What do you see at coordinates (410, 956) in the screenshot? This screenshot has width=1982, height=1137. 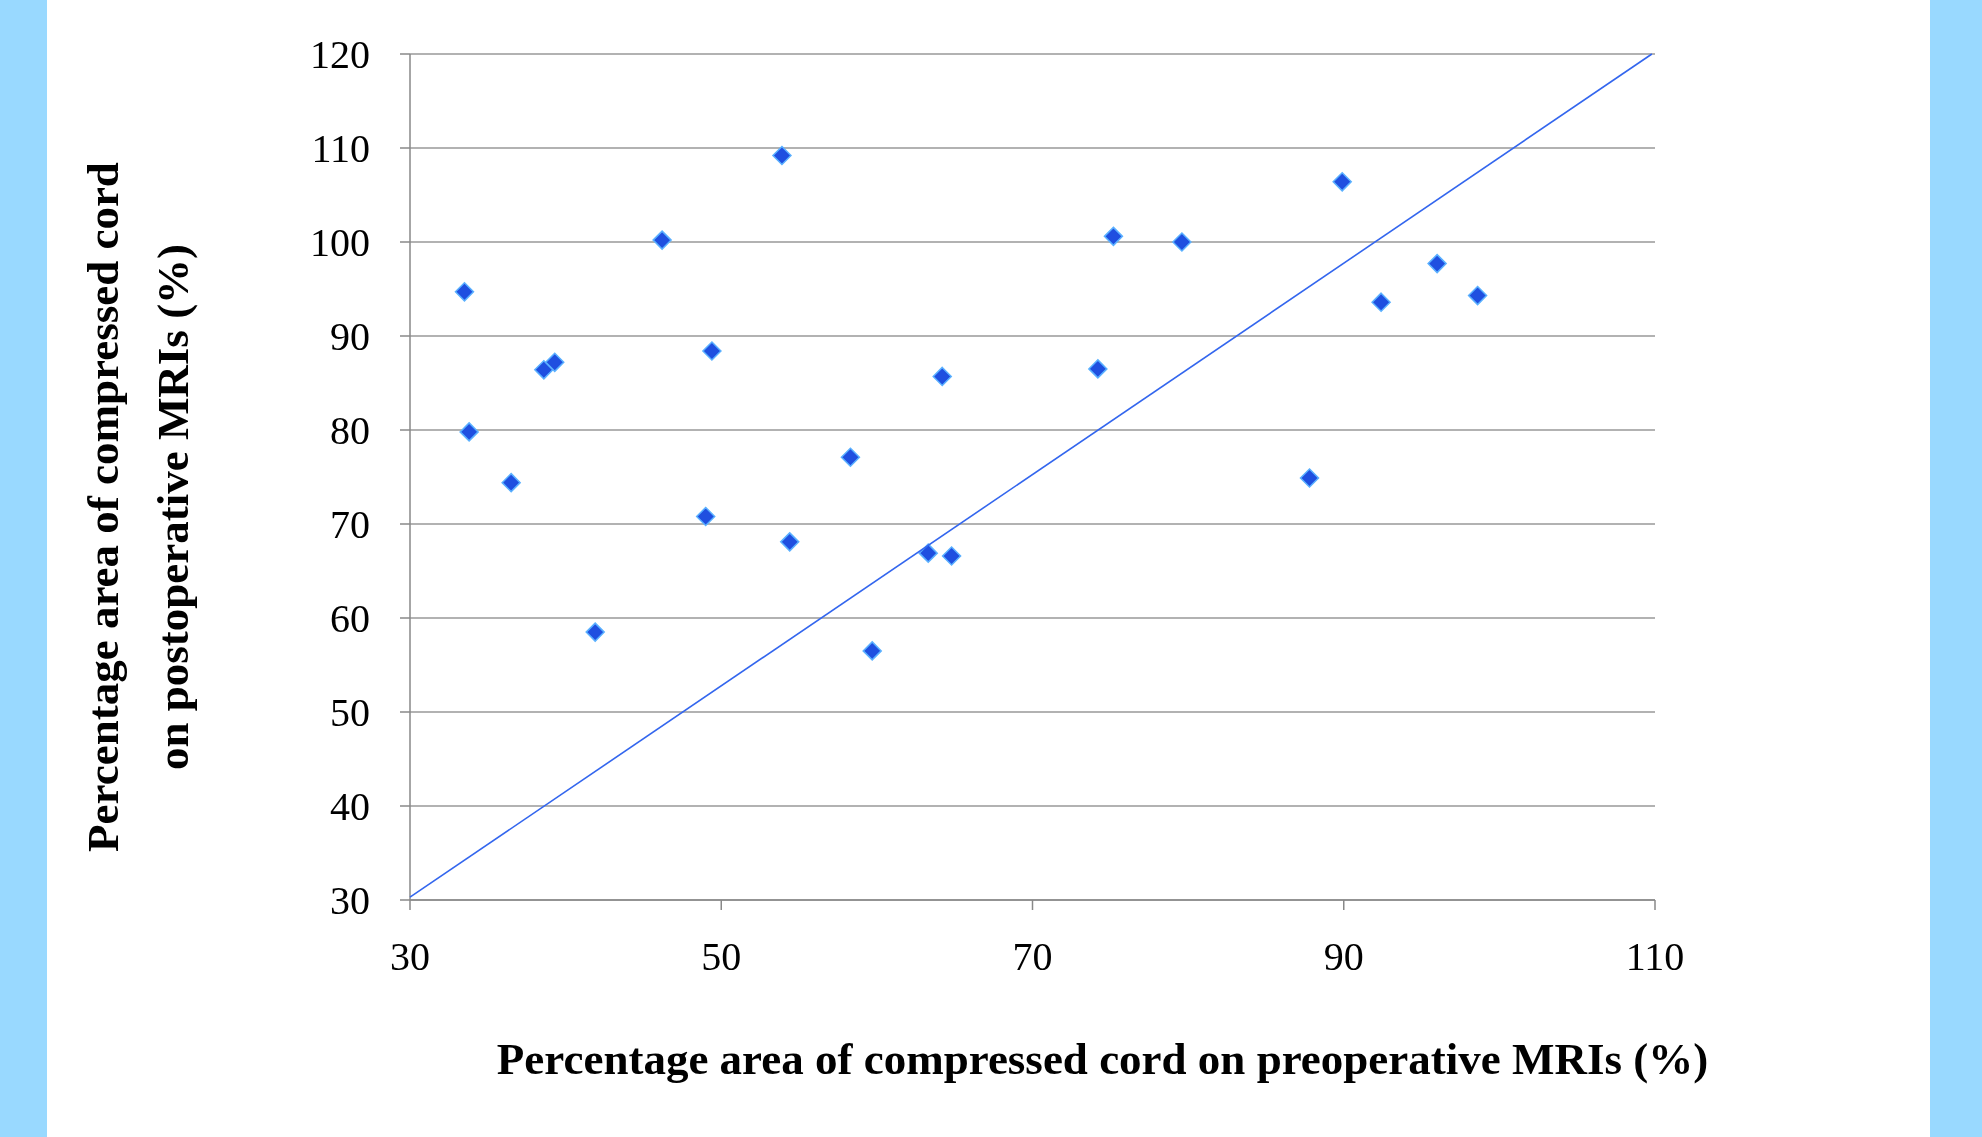 I see `x-tick-label: 30` at bounding box center [410, 956].